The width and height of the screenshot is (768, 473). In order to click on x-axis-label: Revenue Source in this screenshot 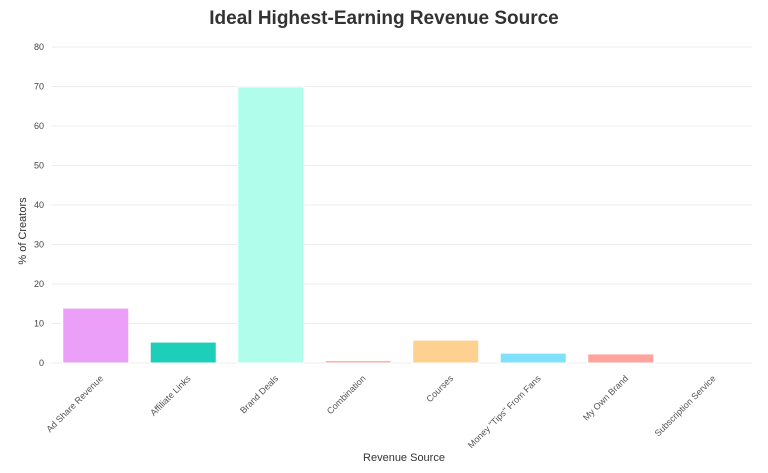, I will do `click(404, 458)`.